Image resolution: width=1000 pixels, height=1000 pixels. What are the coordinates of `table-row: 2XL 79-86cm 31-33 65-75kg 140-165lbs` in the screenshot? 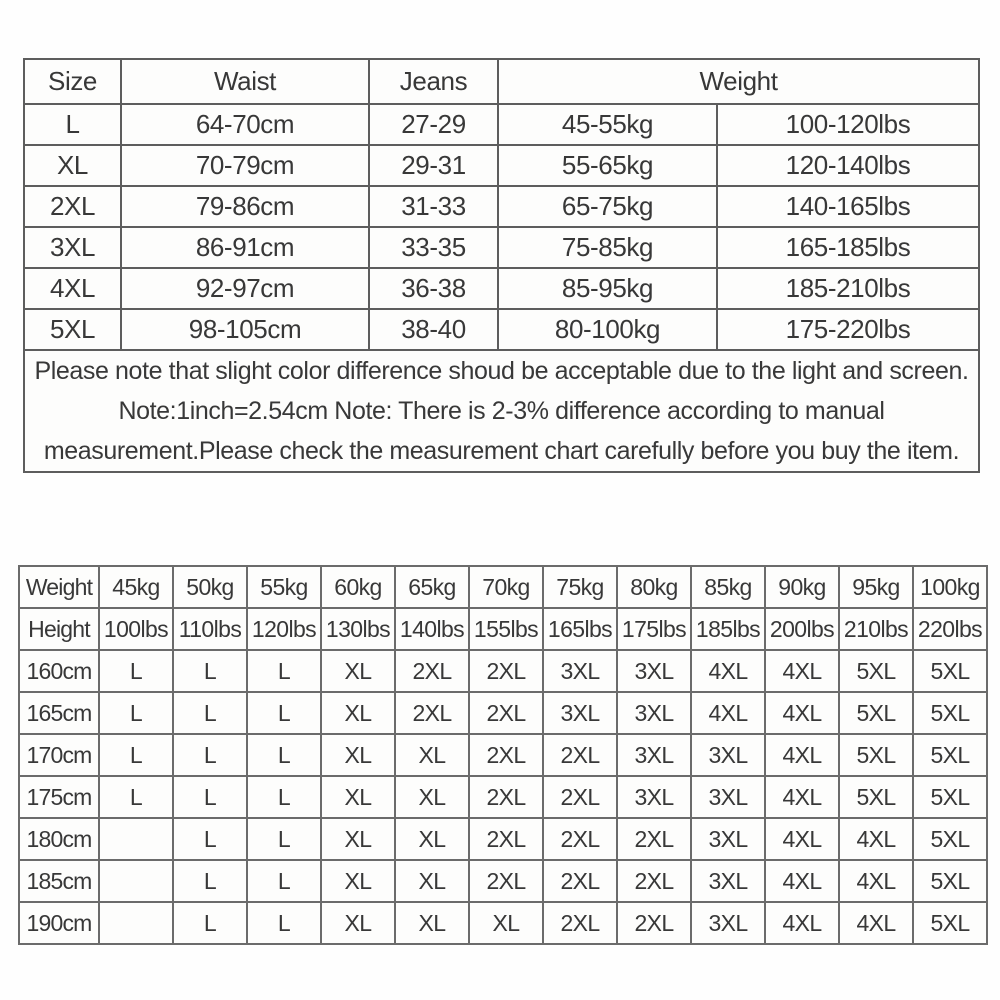 It's located at (501, 206).